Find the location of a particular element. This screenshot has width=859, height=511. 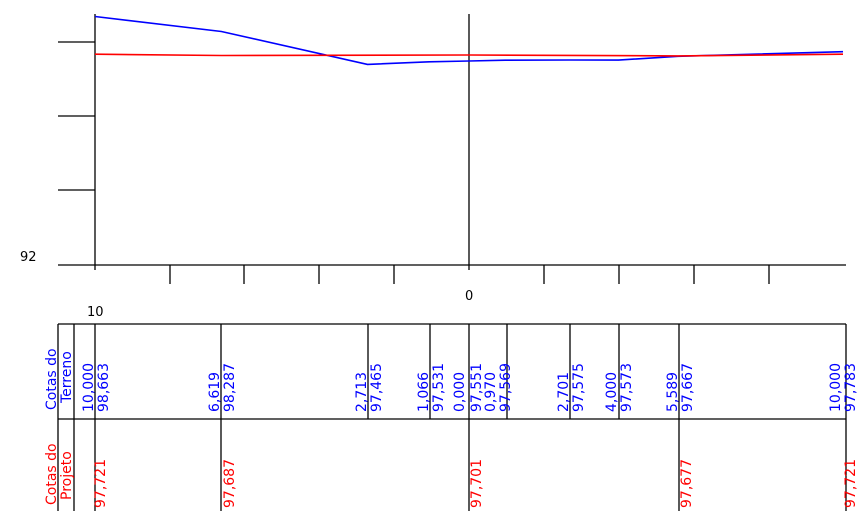

terrain-row-label: Cotas do is located at coordinates (52, 379).